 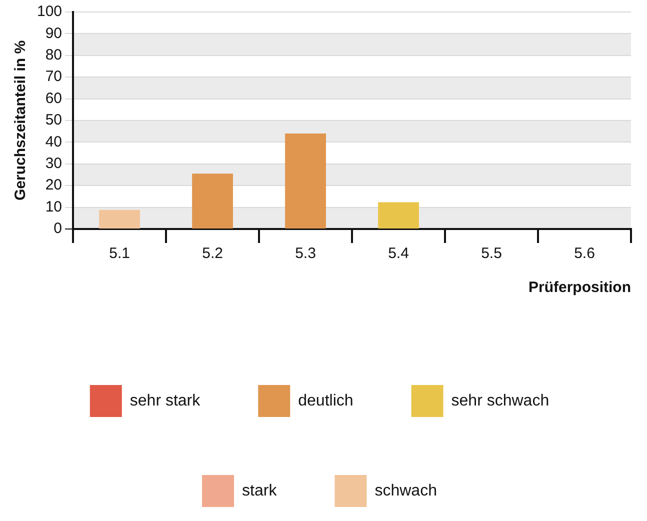 I want to click on x-tick-label: 5.3, so click(x=305, y=253).